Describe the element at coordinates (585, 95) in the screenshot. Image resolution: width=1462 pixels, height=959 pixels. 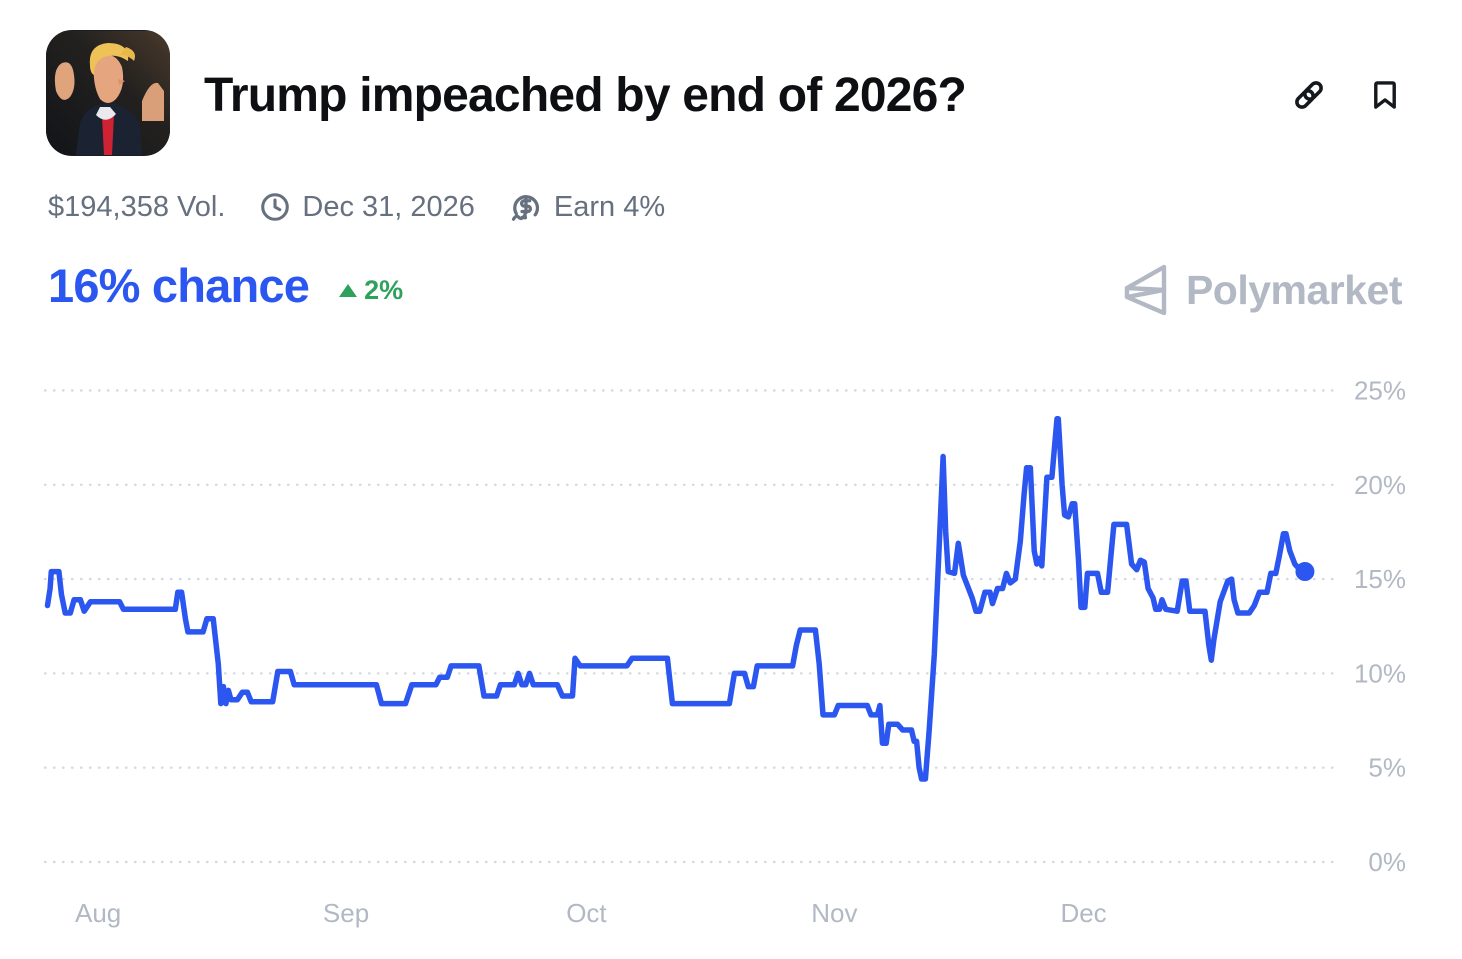
I see `market-title: Trump impeached by end of 2026?` at that location.